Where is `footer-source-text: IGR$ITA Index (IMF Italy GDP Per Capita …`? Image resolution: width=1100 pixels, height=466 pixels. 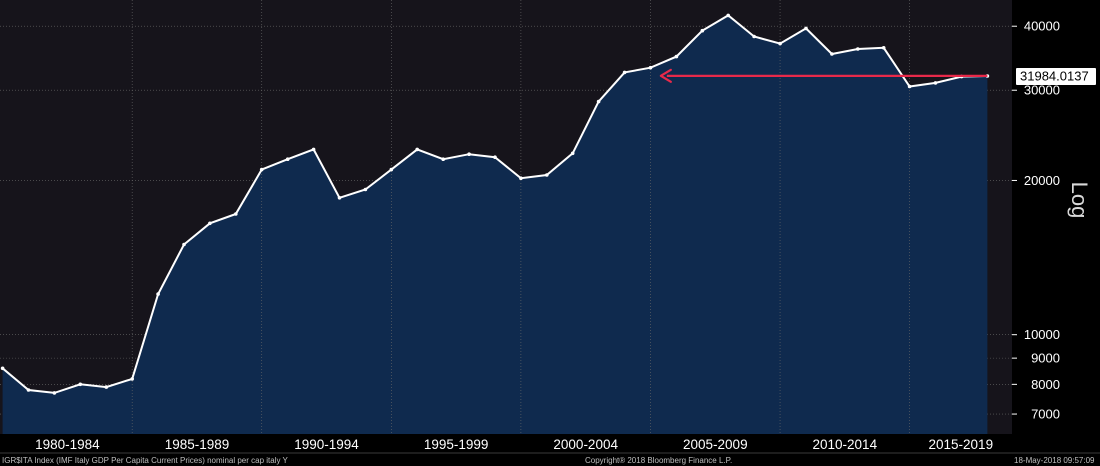 footer-source-text: IGR$ITA Index (IMF Italy GDP Per Capita … is located at coordinates (145, 460).